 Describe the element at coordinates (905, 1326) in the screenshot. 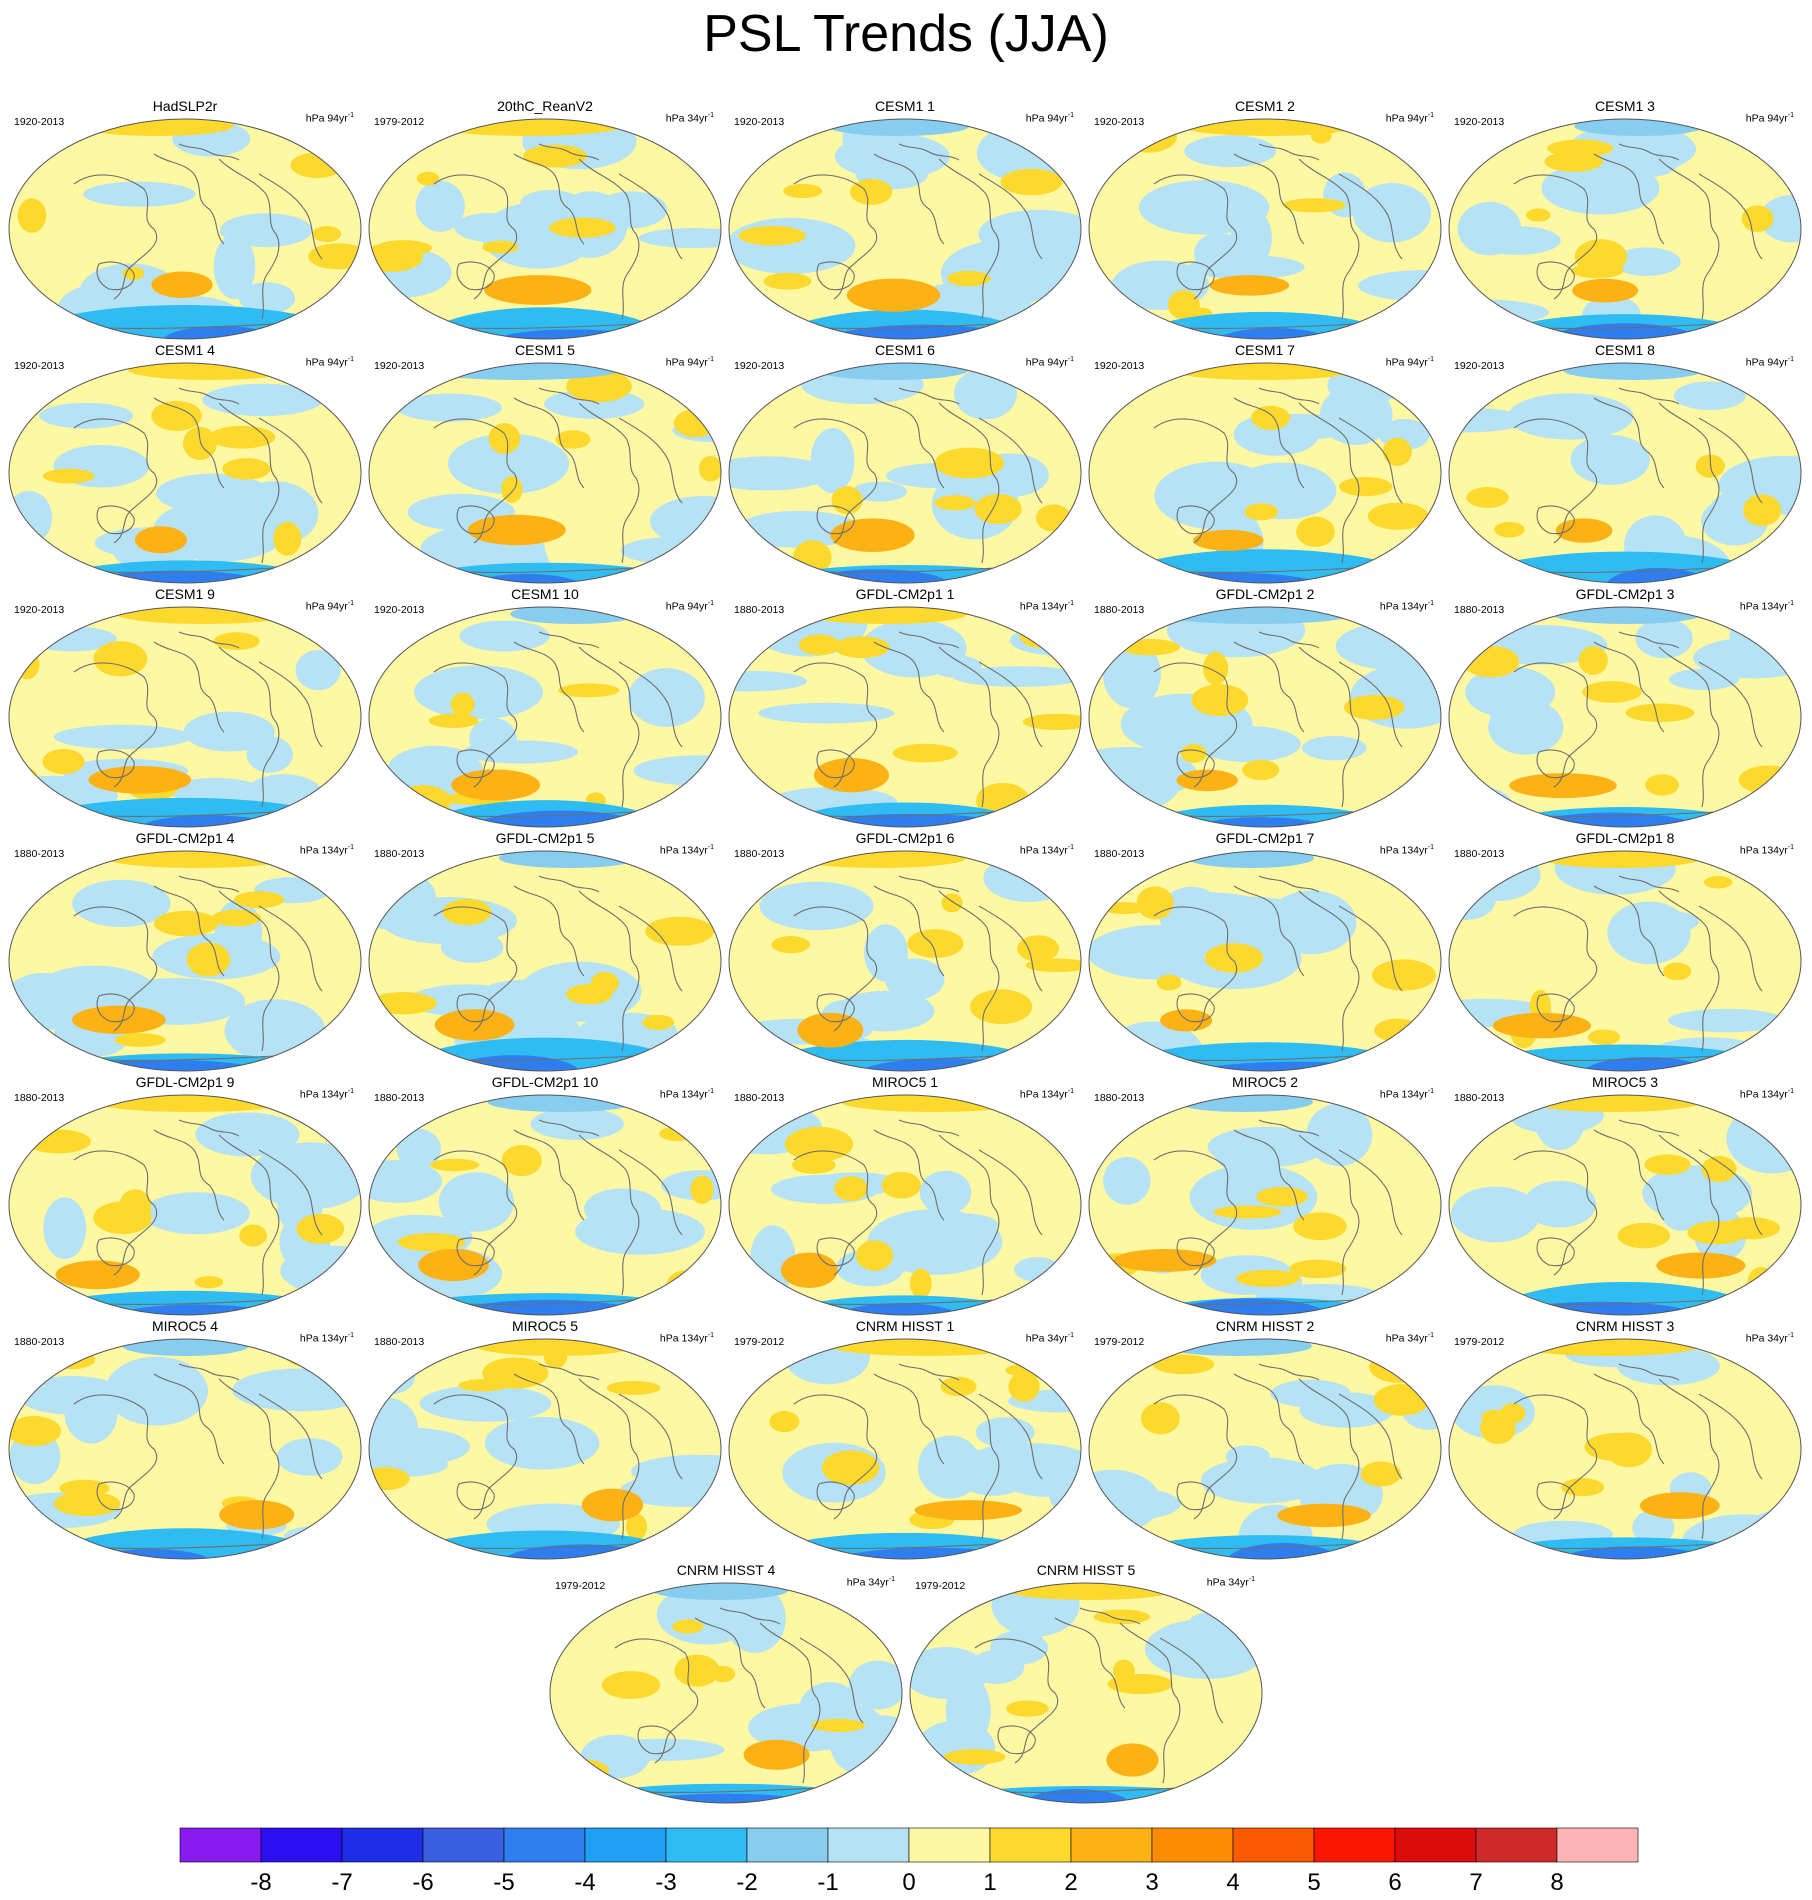

I see `panel-title: CNRM HISST 1` at that location.